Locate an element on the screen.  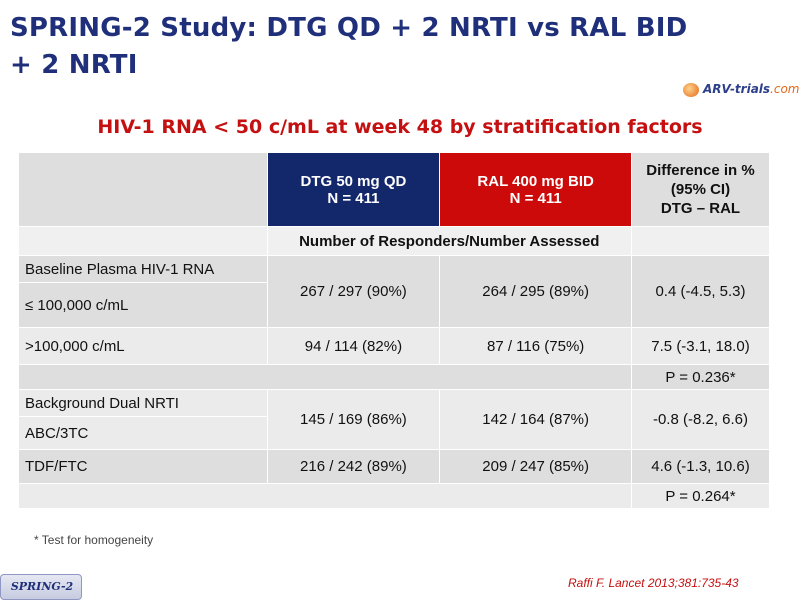
study-badge: SPRING-2 is located at coordinates (41, 587).